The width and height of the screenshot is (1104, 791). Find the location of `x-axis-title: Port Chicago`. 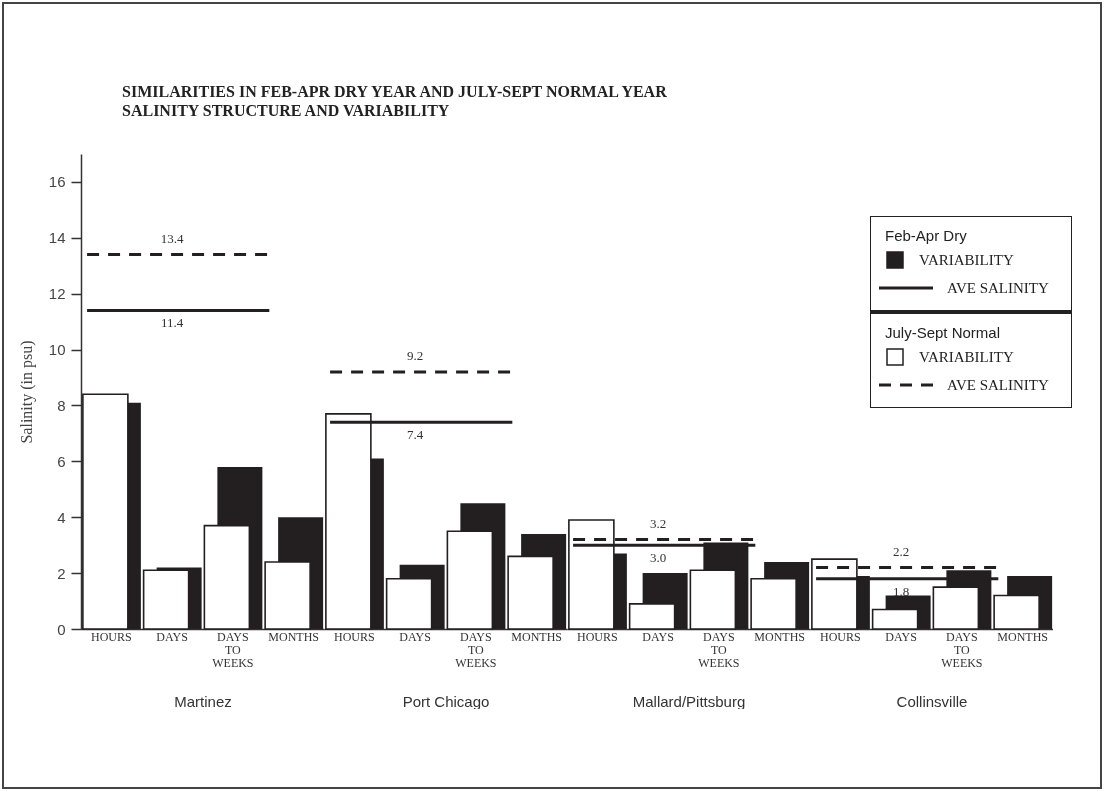

x-axis-title: Port Chicago is located at coordinates (446, 701).